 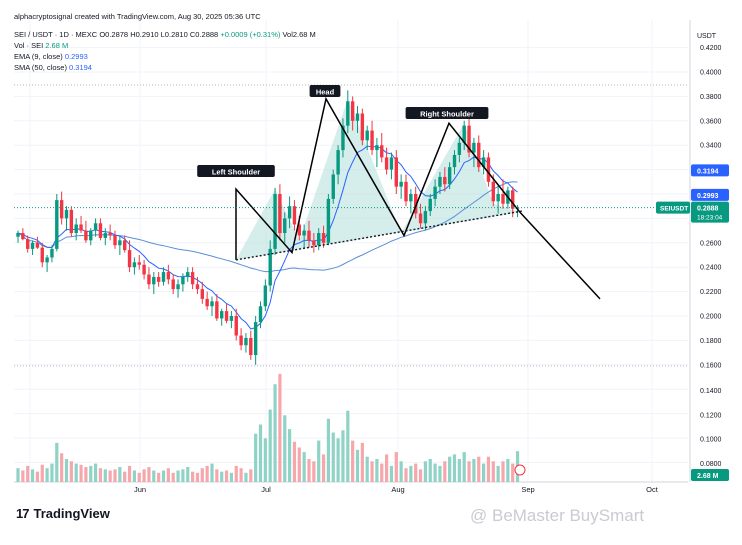 I want to click on sma-legend: SMA (50, close) 0.3194, so click(x=53, y=67).